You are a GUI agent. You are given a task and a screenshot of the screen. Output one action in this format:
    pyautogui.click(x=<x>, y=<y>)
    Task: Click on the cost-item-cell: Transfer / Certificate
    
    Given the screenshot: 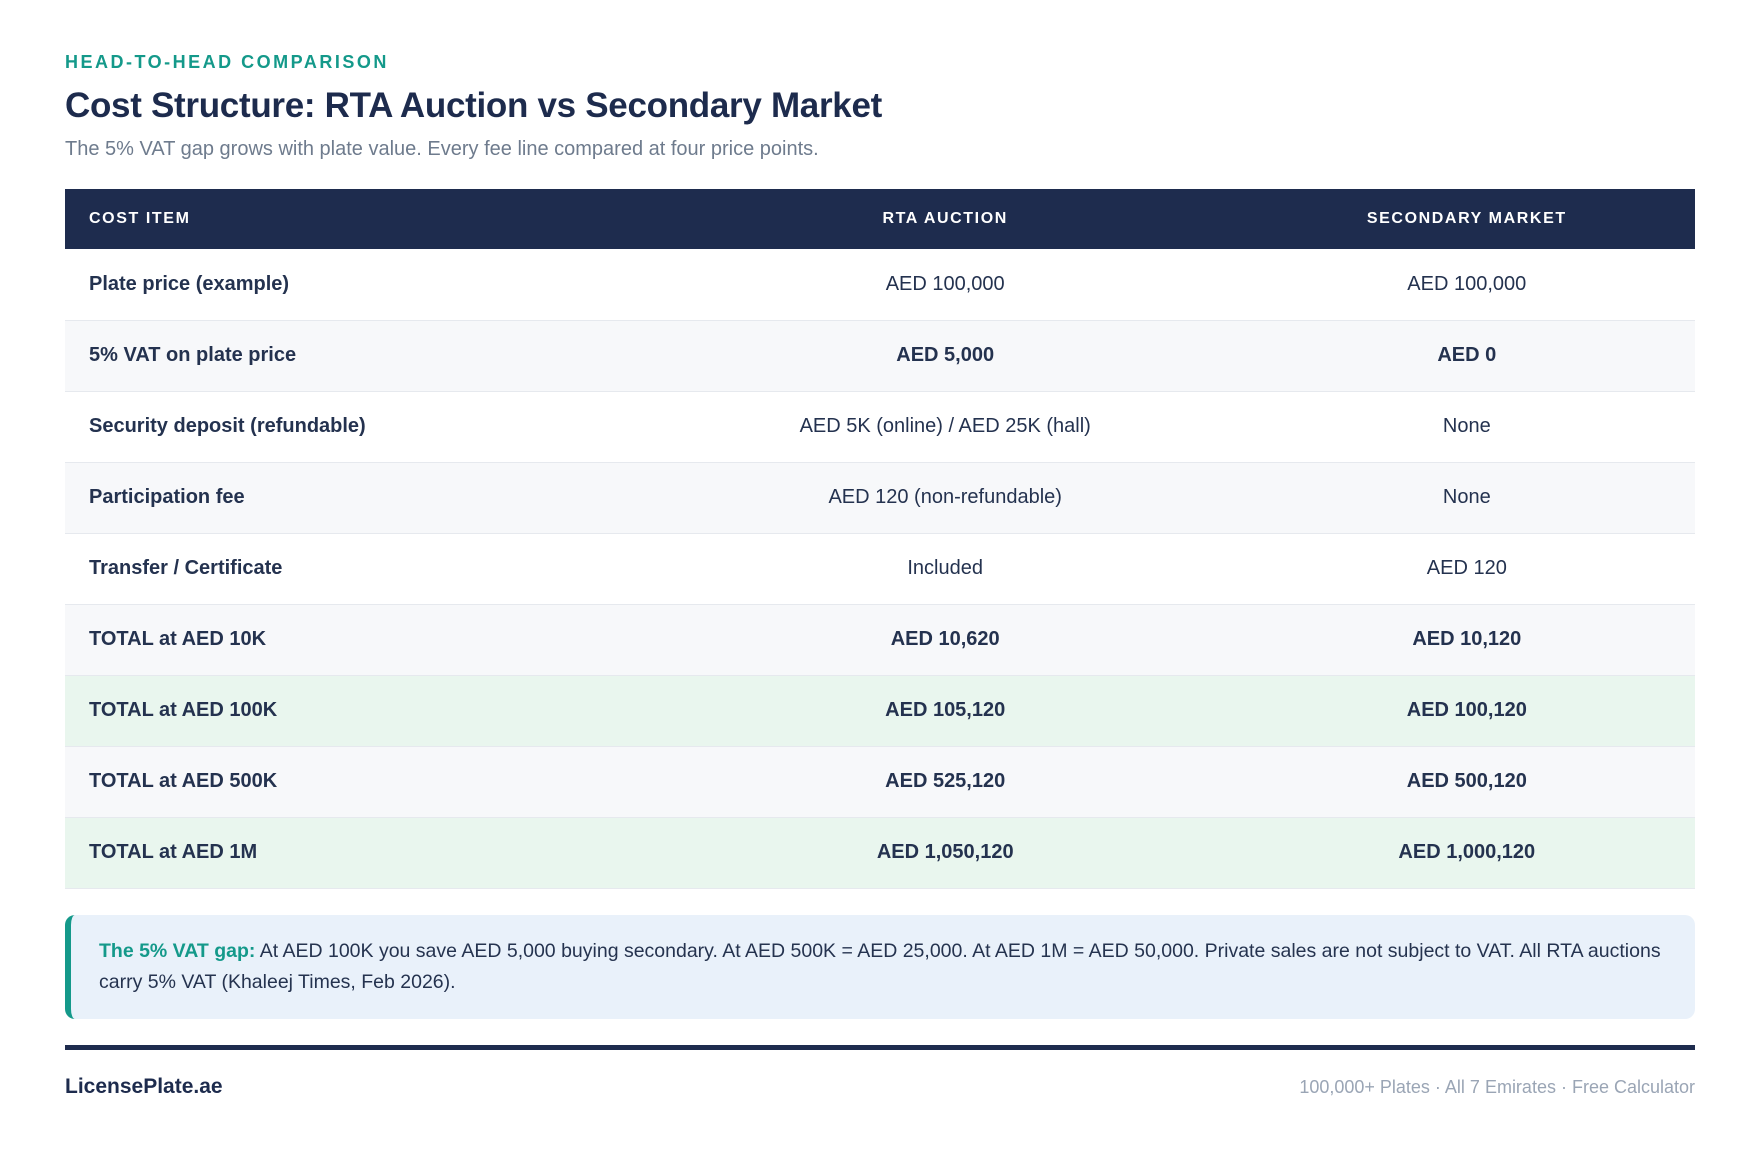 What is the action you would take?
    pyautogui.click(x=358, y=569)
    